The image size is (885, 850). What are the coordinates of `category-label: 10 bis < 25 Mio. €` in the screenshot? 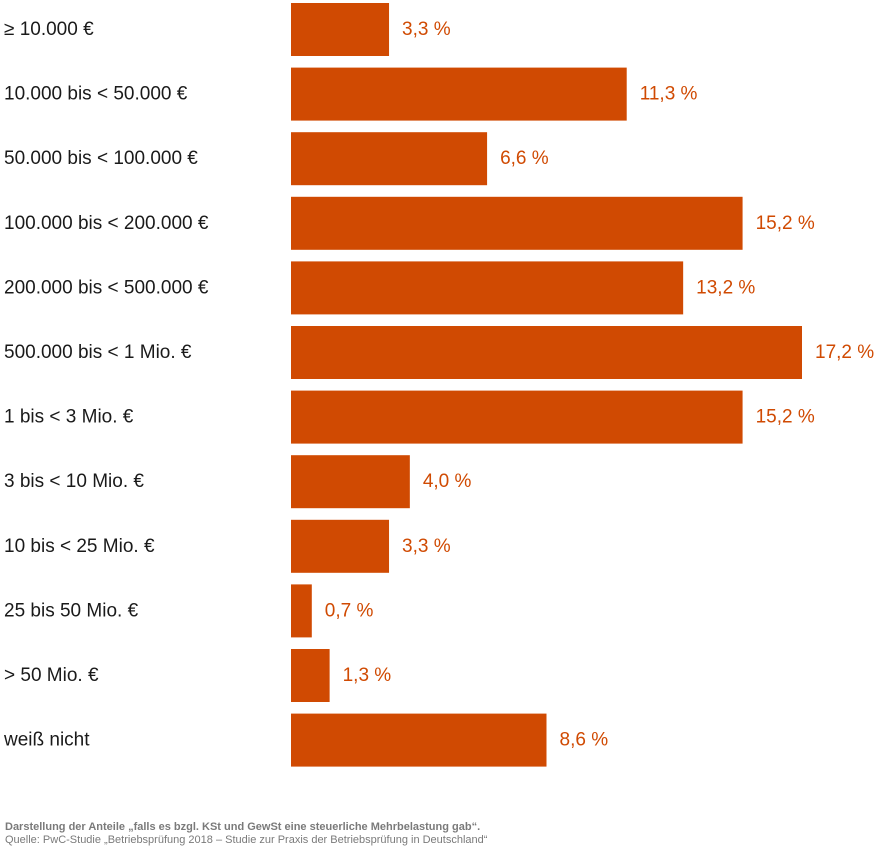 It's located at (79, 546).